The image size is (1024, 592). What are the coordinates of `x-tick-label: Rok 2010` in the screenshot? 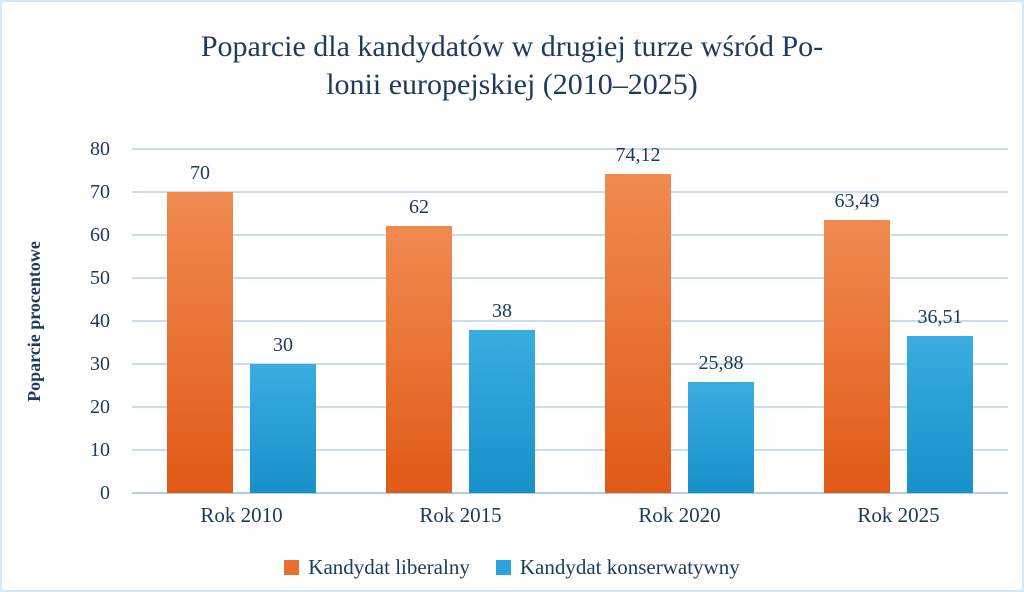 It's located at (241, 515).